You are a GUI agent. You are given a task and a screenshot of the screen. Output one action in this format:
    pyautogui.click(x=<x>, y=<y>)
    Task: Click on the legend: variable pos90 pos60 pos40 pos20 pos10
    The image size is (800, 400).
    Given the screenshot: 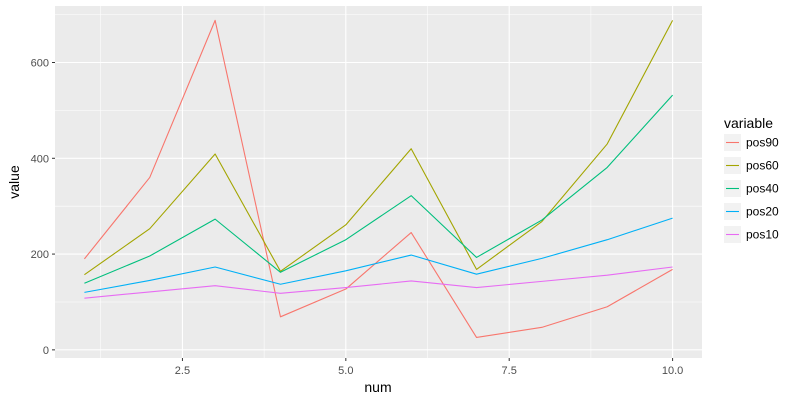 What is the action you would take?
    pyautogui.click(x=751, y=179)
    